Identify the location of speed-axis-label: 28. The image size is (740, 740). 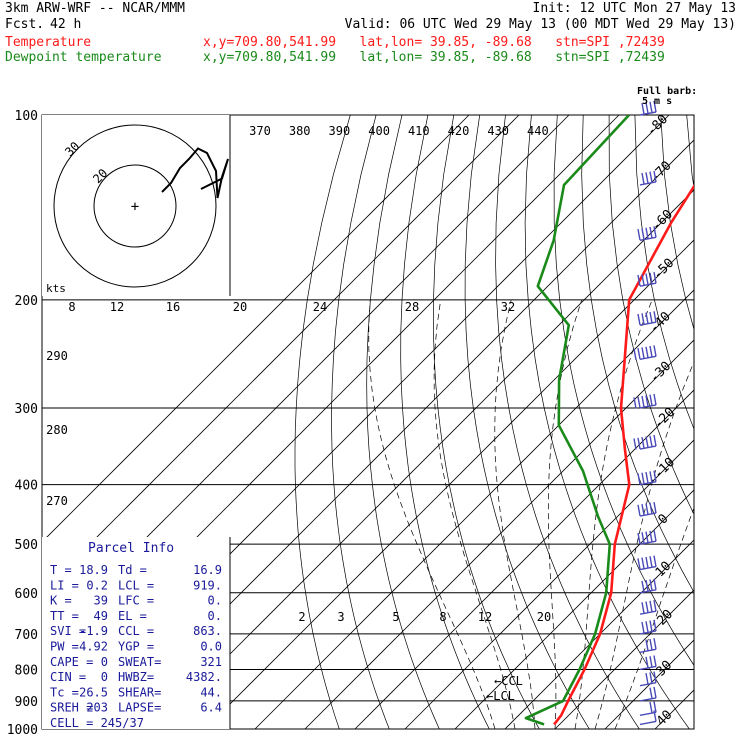
(412, 307).